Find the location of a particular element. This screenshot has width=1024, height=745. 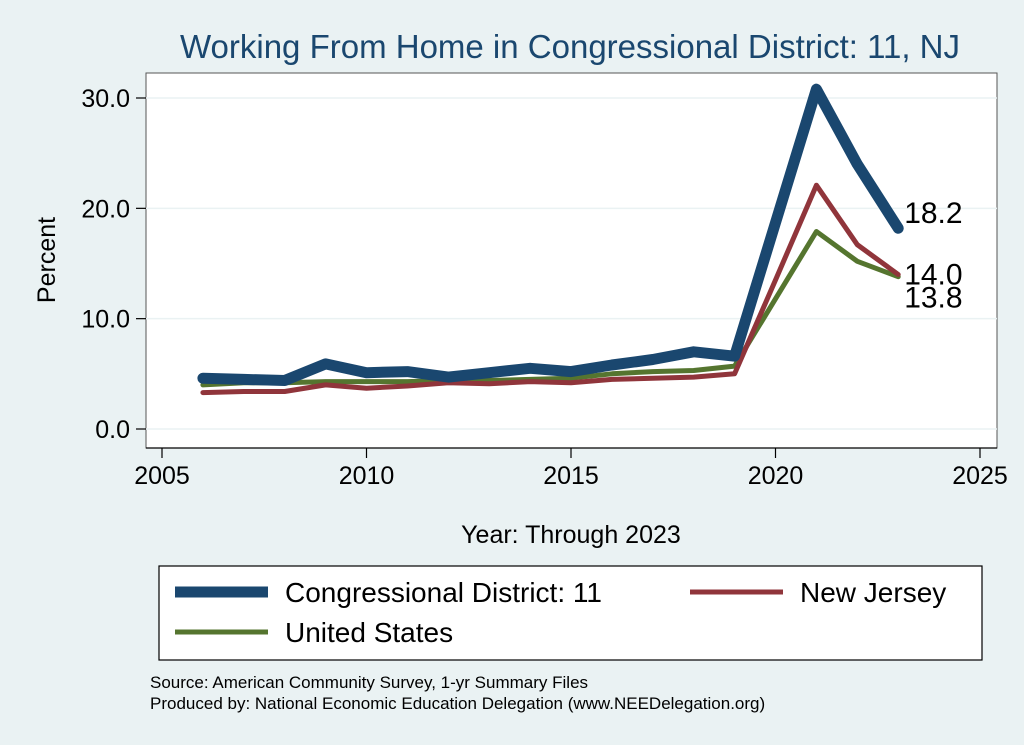

end-label: 13.8 is located at coordinates (933, 298).